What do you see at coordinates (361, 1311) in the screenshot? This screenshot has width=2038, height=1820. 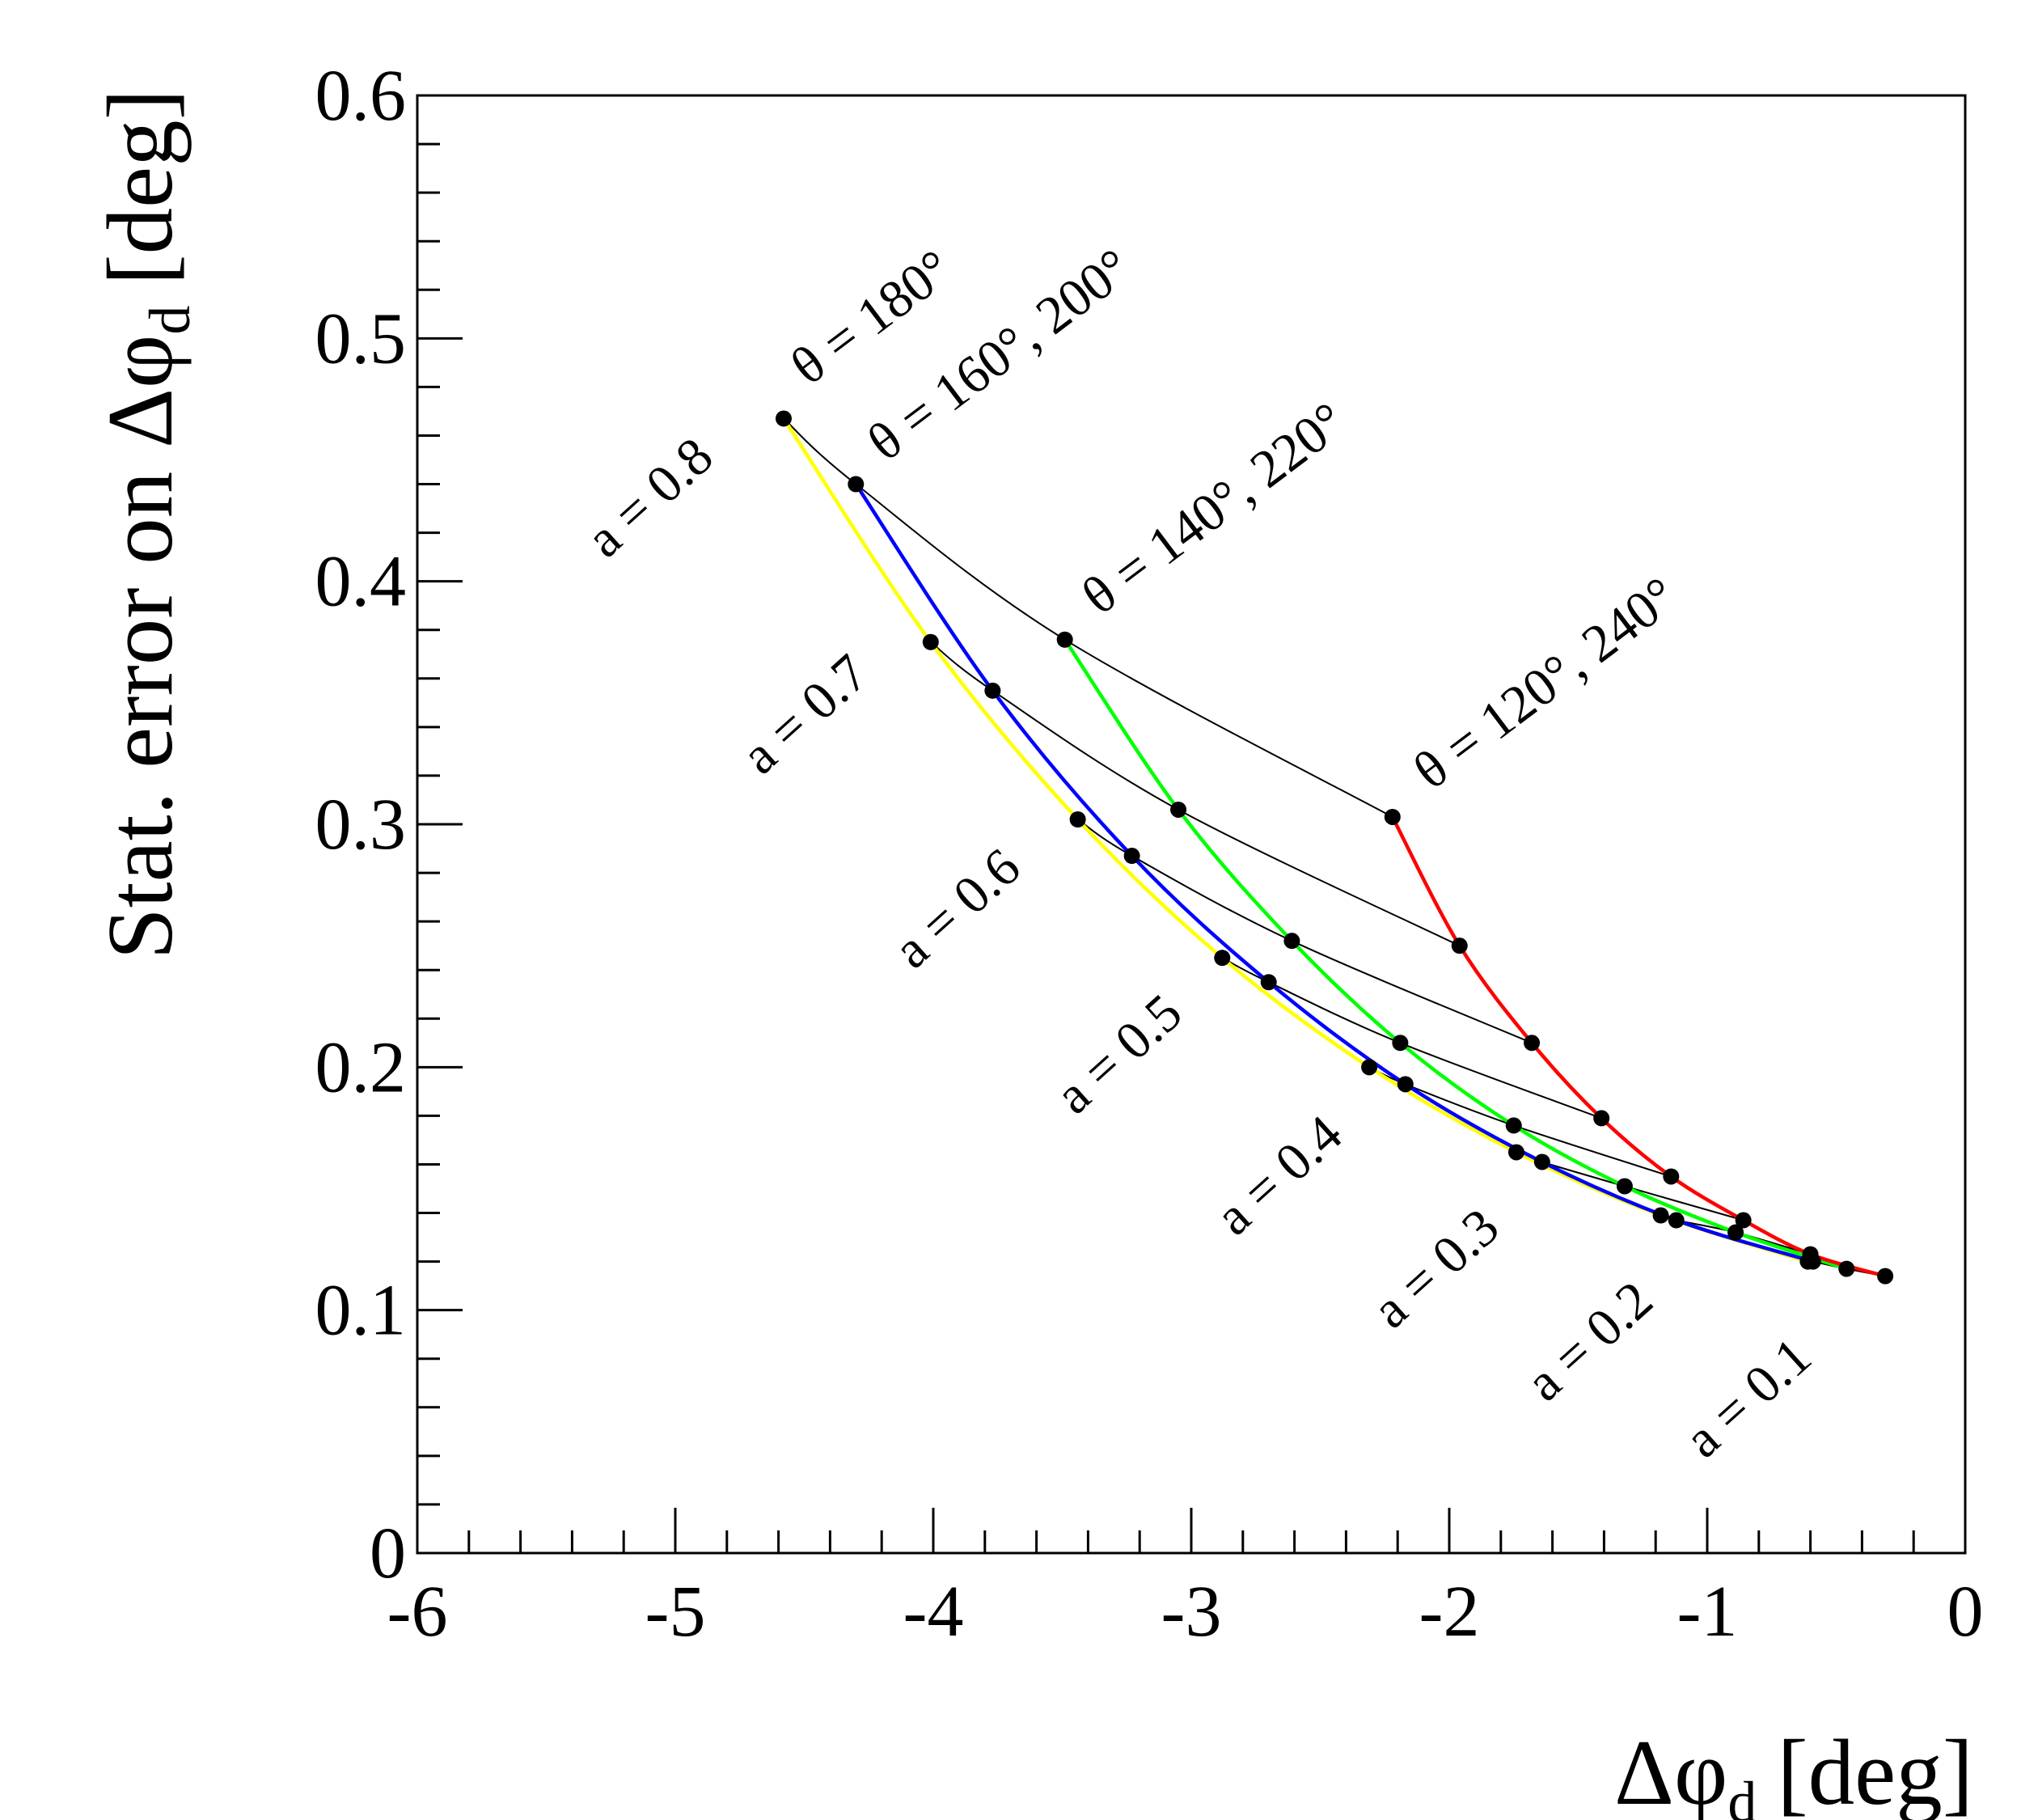 I see `y-tick-label: 0.1` at bounding box center [361, 1311].